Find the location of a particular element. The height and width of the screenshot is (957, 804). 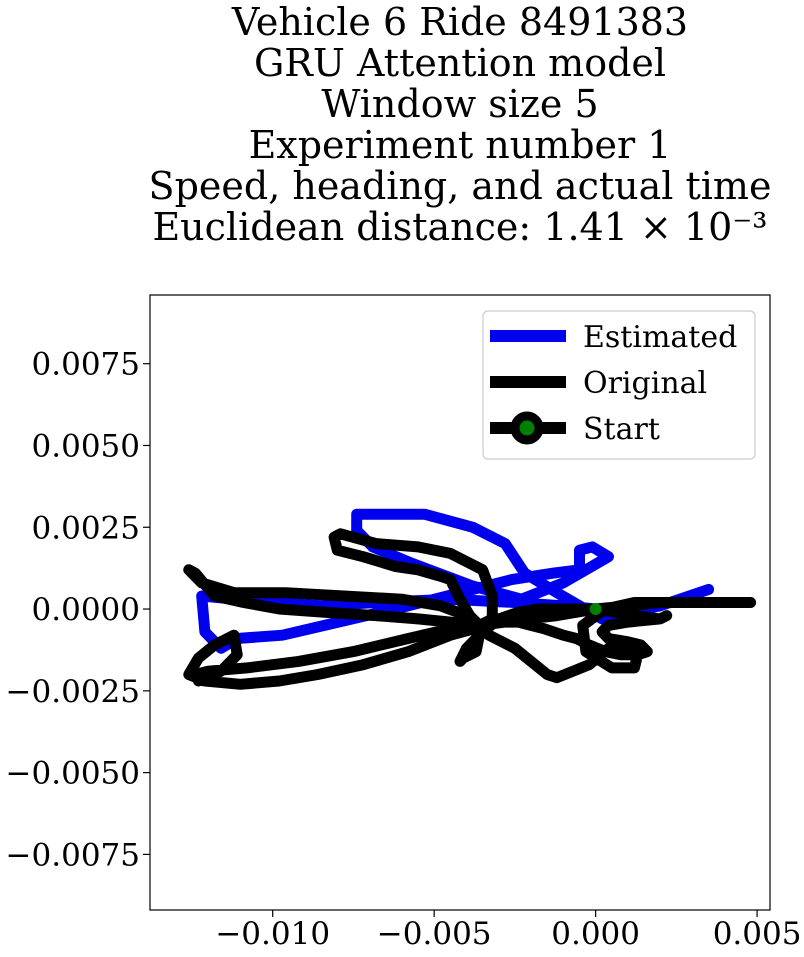

title-line-5: Speed, heading, and actual time is located at coordinates (460, 186).